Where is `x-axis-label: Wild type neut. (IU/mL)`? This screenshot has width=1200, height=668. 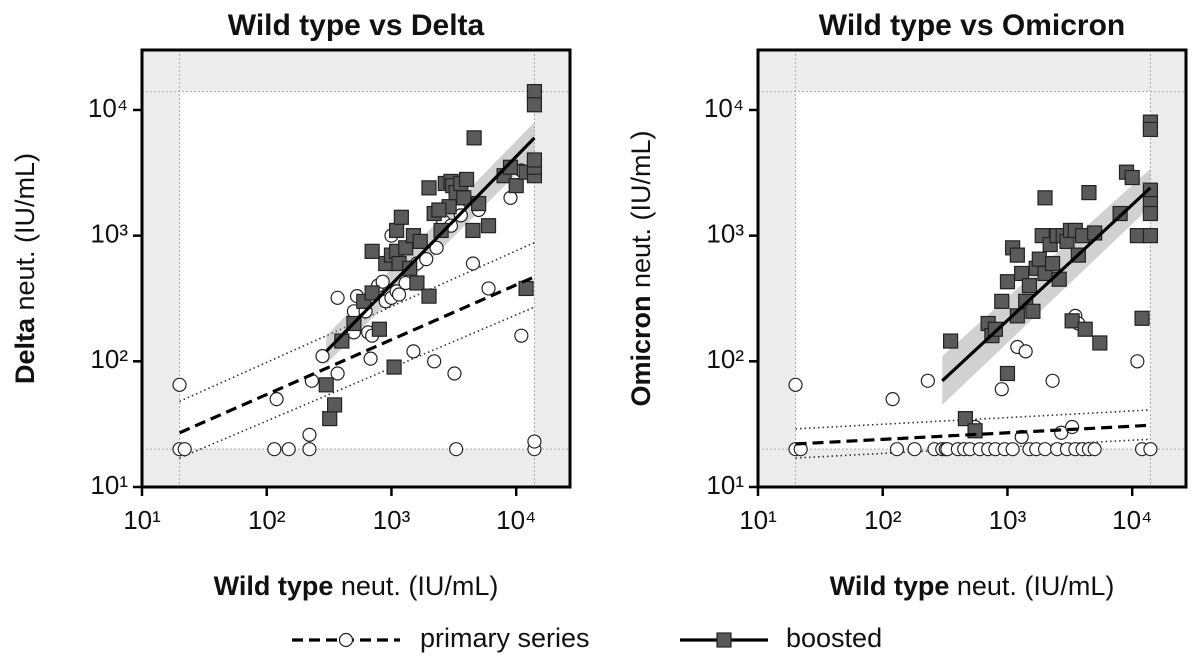 x-axis-label: Wild type neut. (IU/mL) is located at coordinates (356, 586).